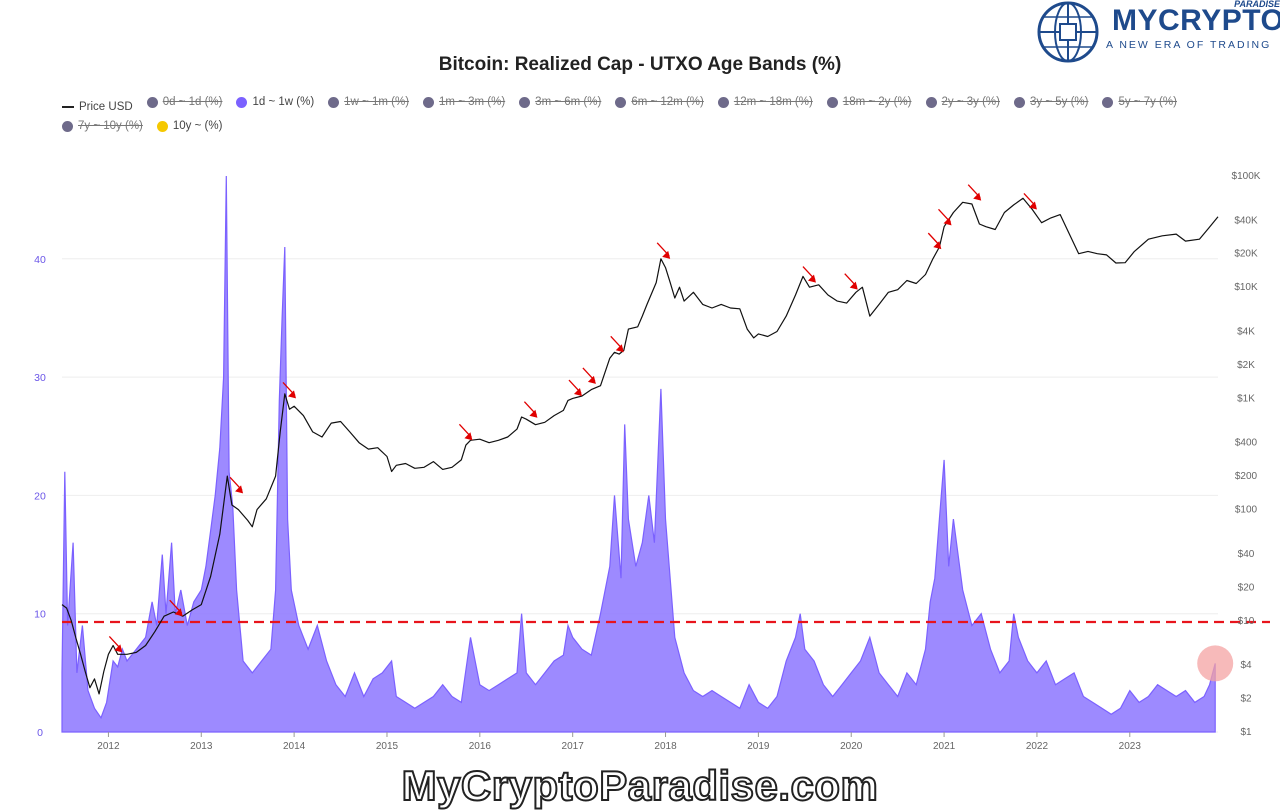 The height and width of the screenshot is (812, 1280). I want to click on legend-label: Price USD, so click(106, 106).